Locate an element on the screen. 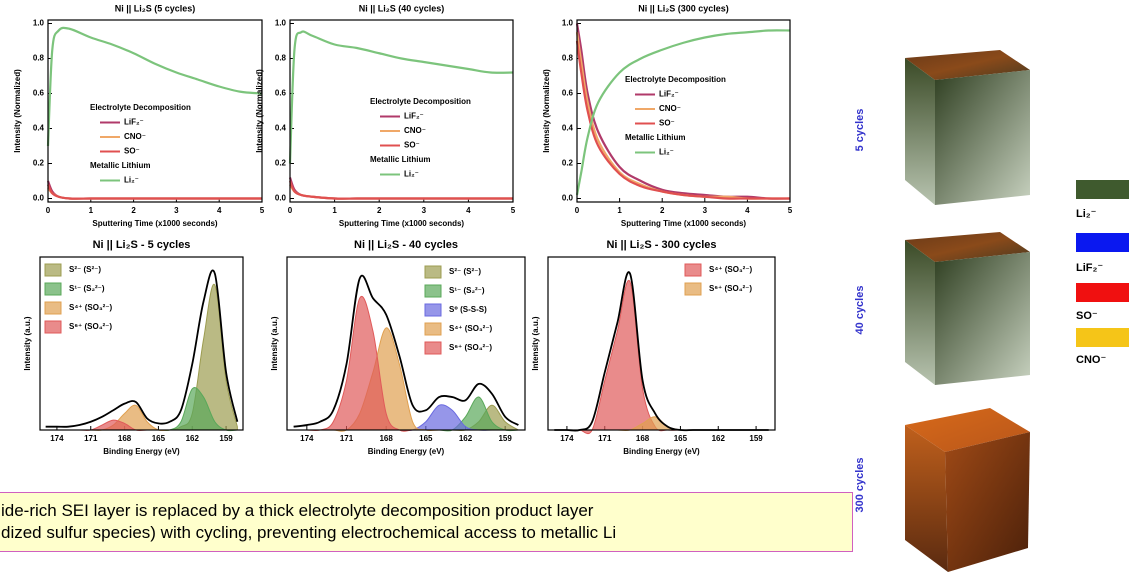 The width and height of the screenshot is (1129, 574). x-tick-label: 5 is located at coordinates (262, 210).